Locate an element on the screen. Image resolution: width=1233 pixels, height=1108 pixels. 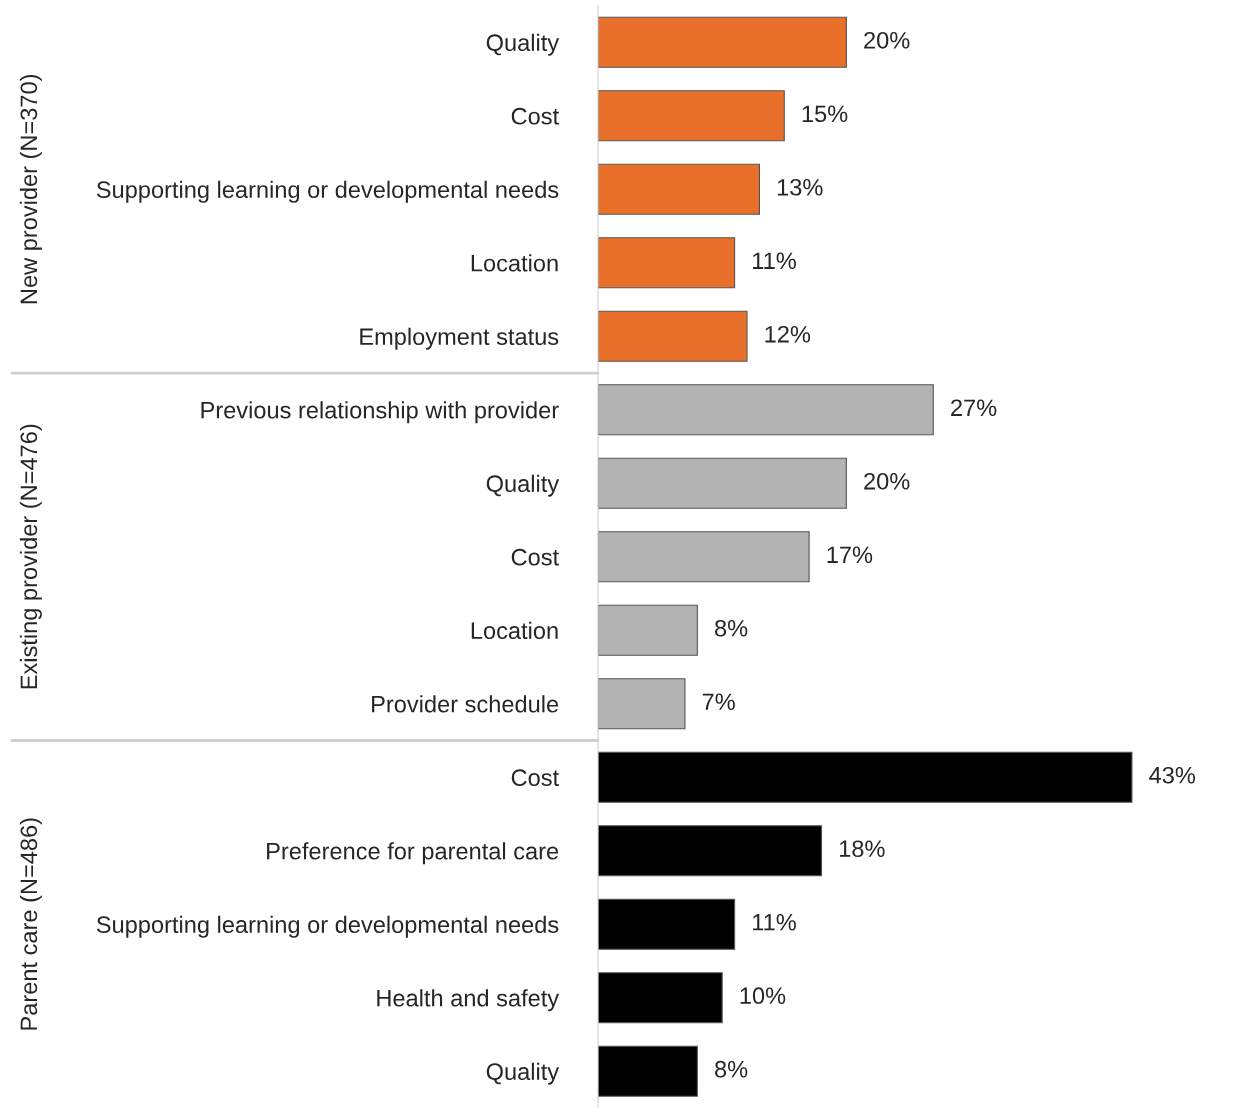
y-tick-label: Employment status is located at coordinates (459, 338).